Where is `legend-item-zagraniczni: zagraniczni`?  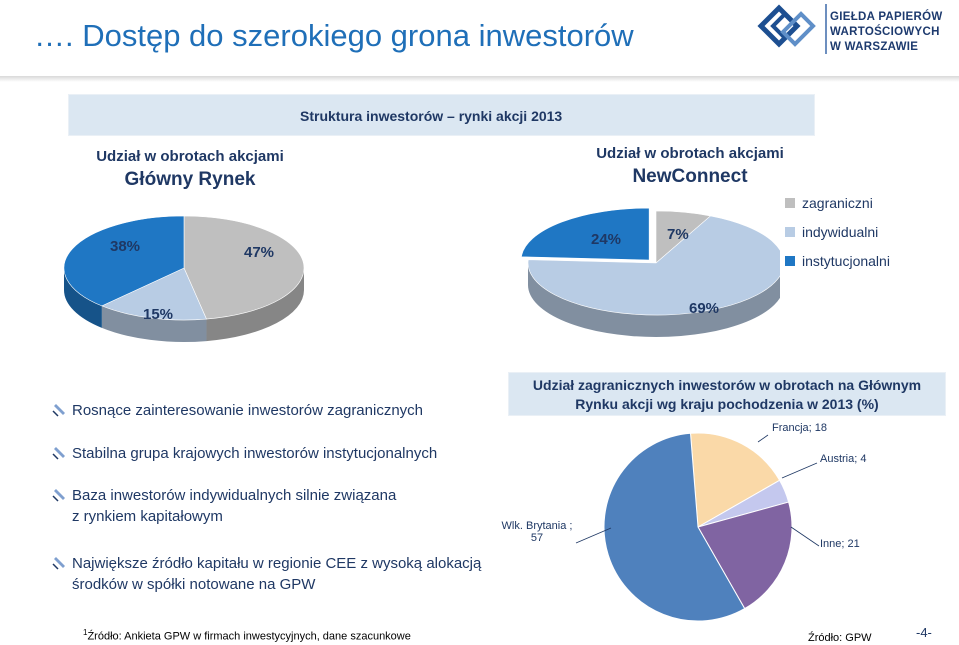 legend-item-zagraniczni: zagraniczni is located at coordinates (837, 202).